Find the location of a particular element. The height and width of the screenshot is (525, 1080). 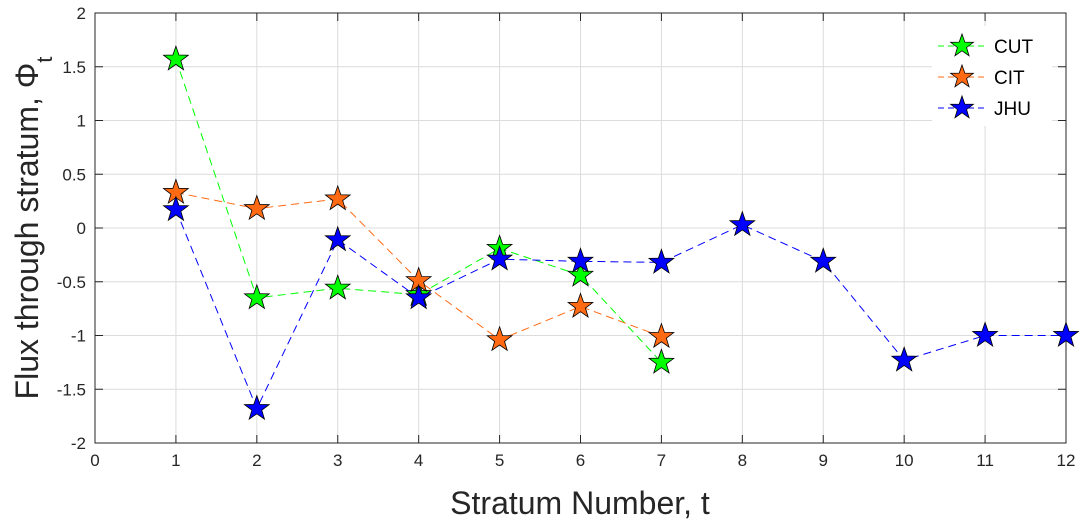

y-axis-title-subscript: t is located at coordinates (44, 60).